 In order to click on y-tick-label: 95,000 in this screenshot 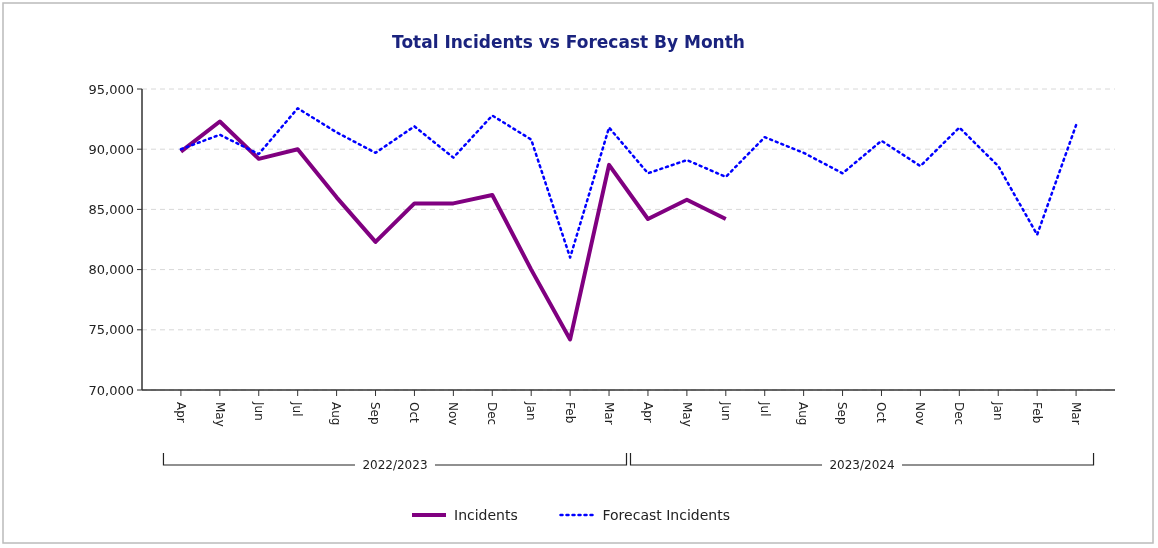, I will do `click(111, 89)`.